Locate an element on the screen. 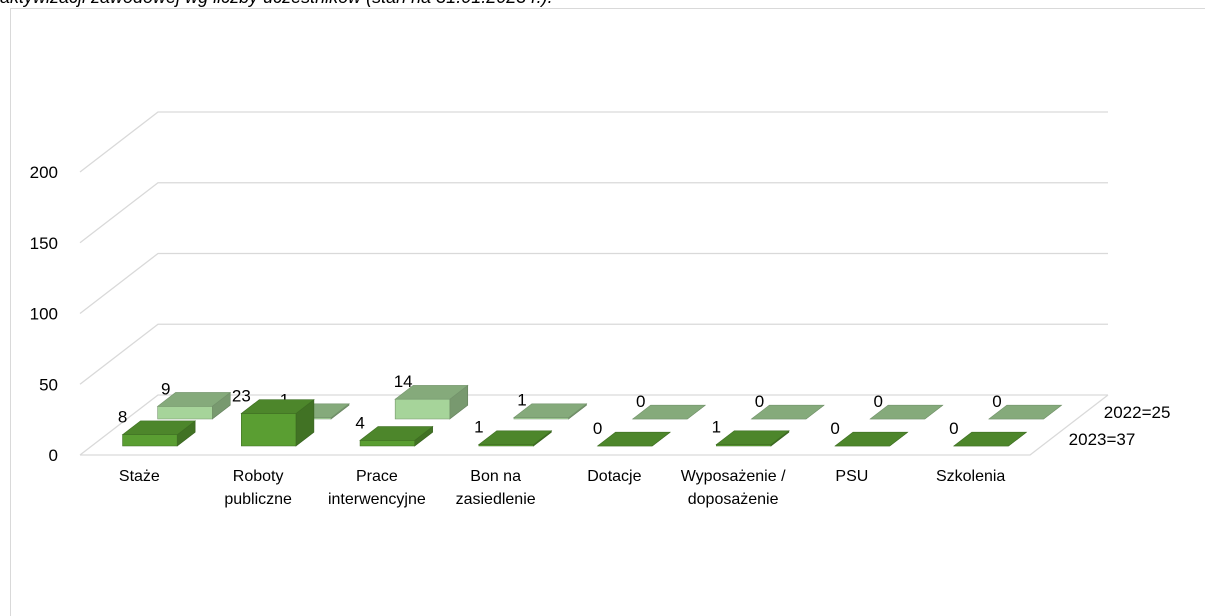 Image resolution: width=1205 pixels, height=616 pixels. x-tick-label: Szkolenia is located at coordinates (970, 476).